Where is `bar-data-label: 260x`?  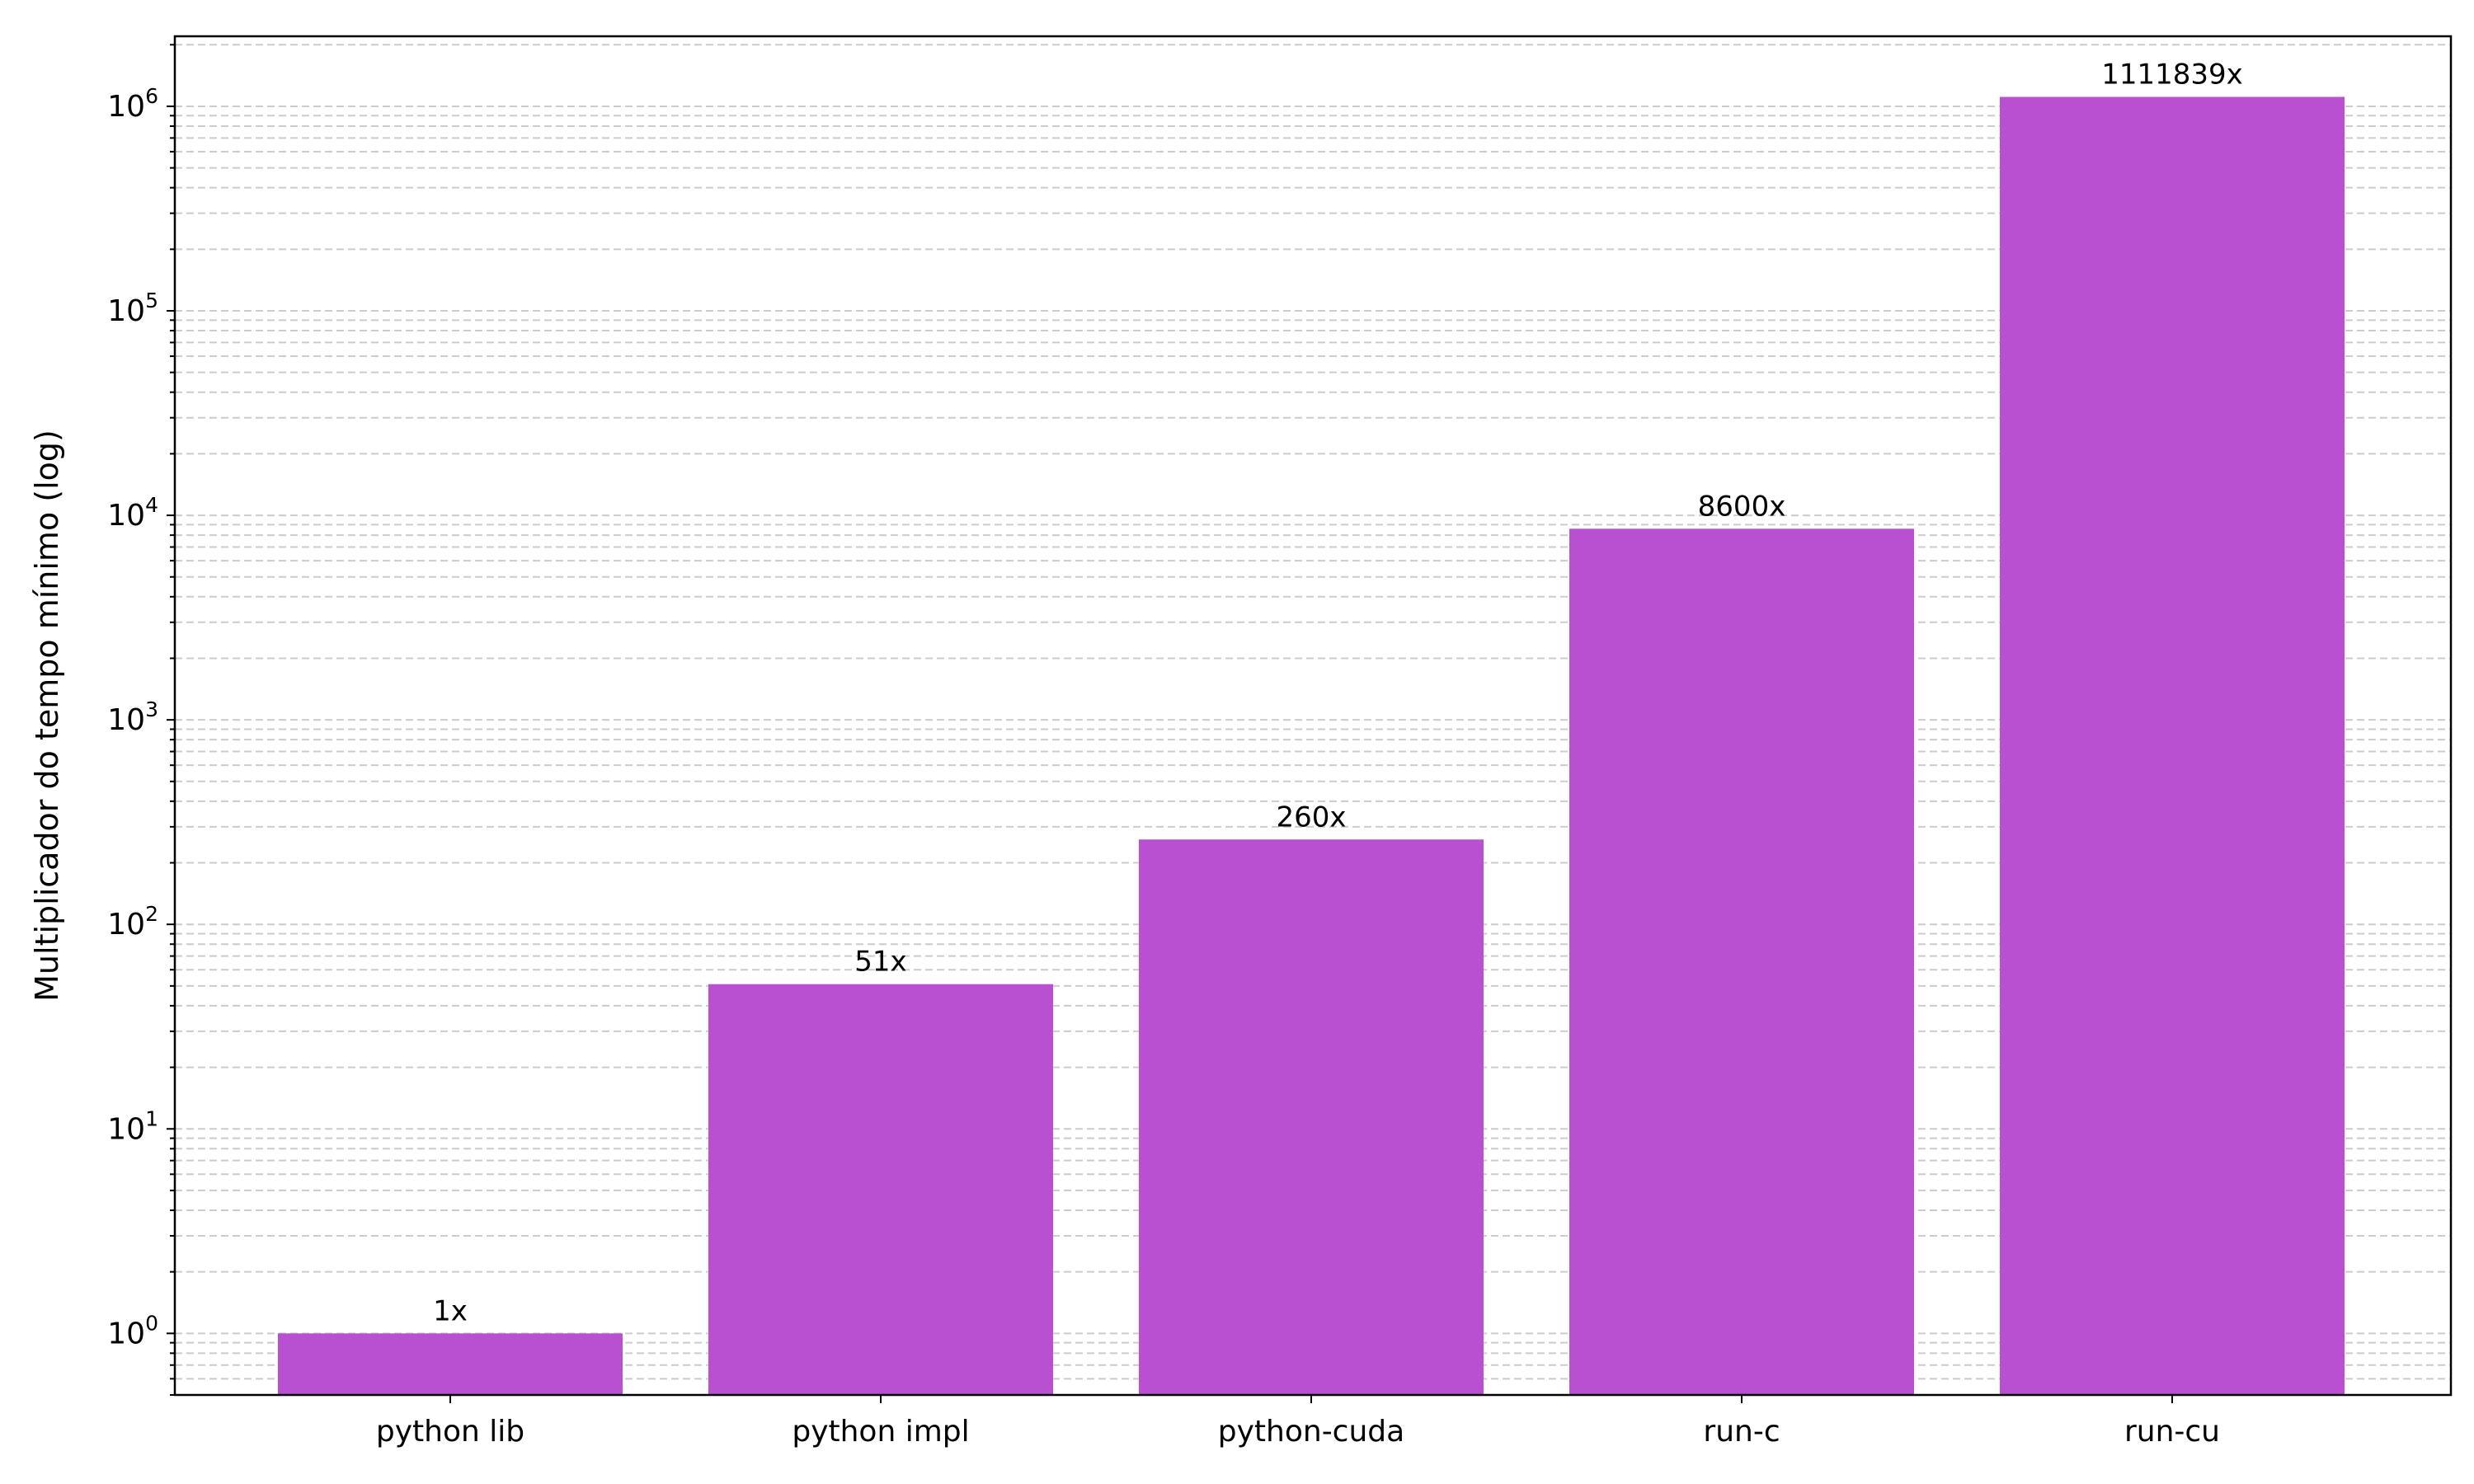 bar-data-label: 260x is located at coordinates (1311, 817).